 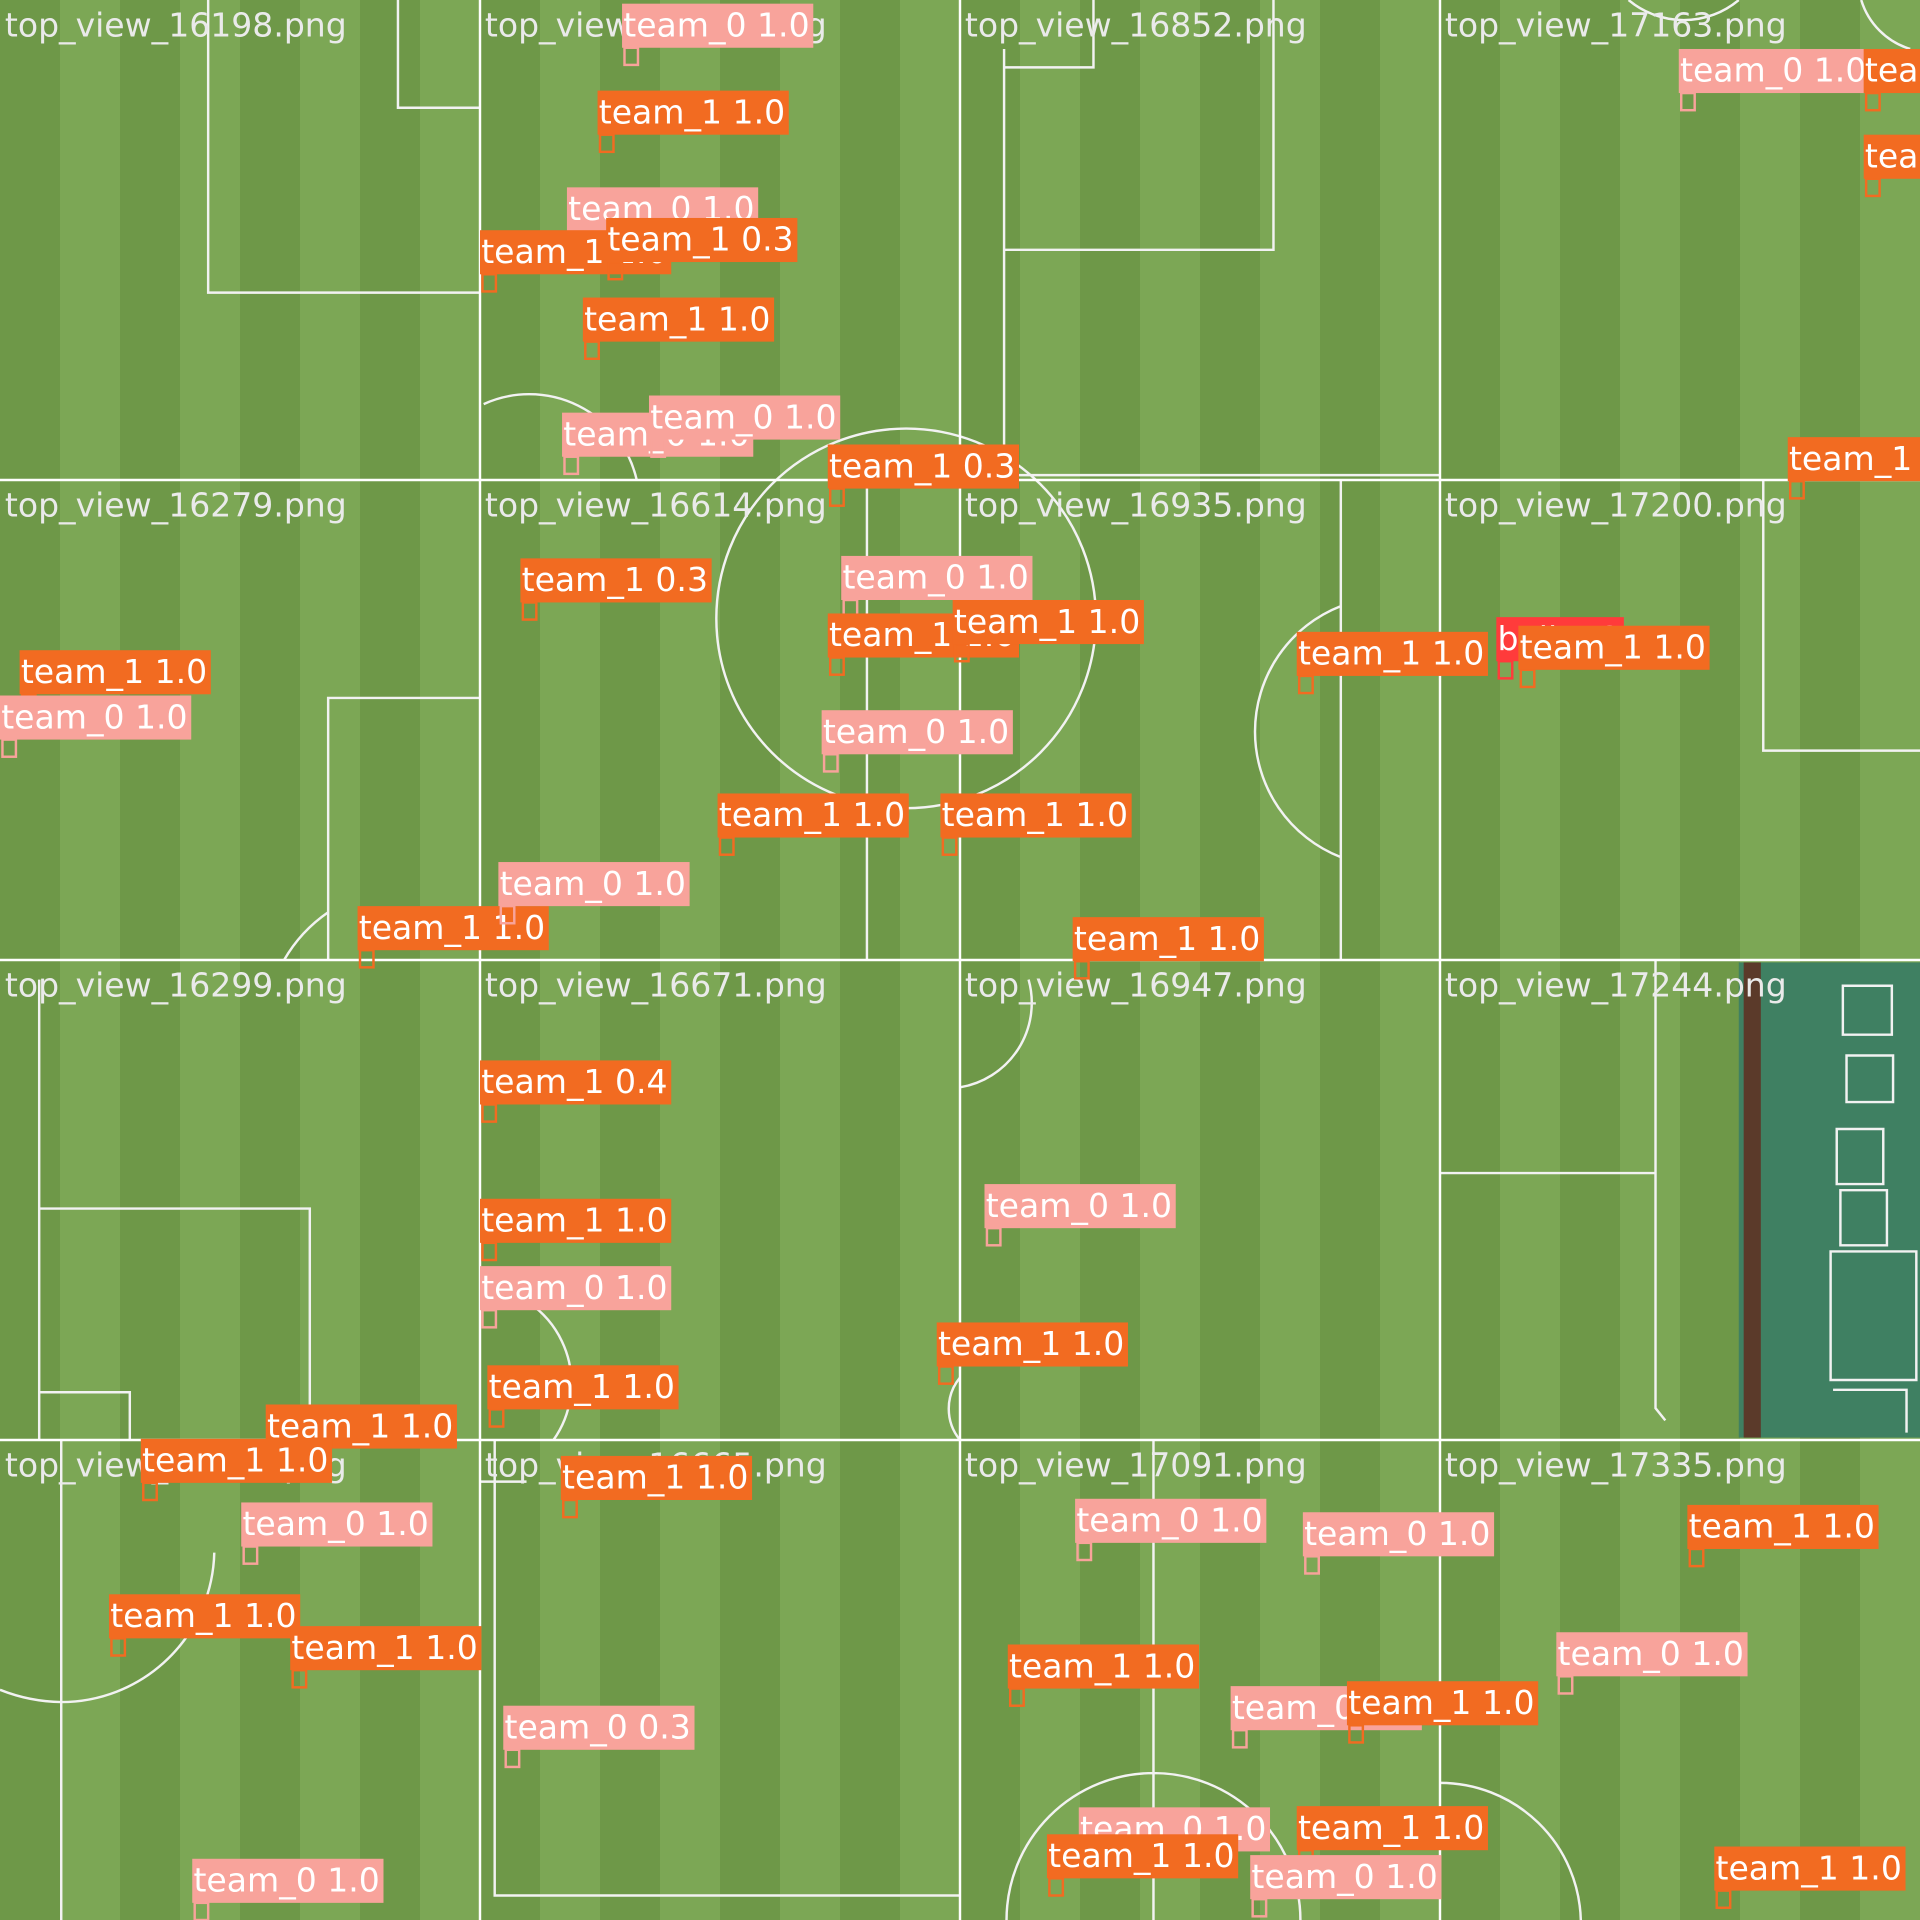 What do you see at coordinates (176, 504) in the screenshot?
I see `tile-title: top_view_16279.png` at bounding box center [176, 504].